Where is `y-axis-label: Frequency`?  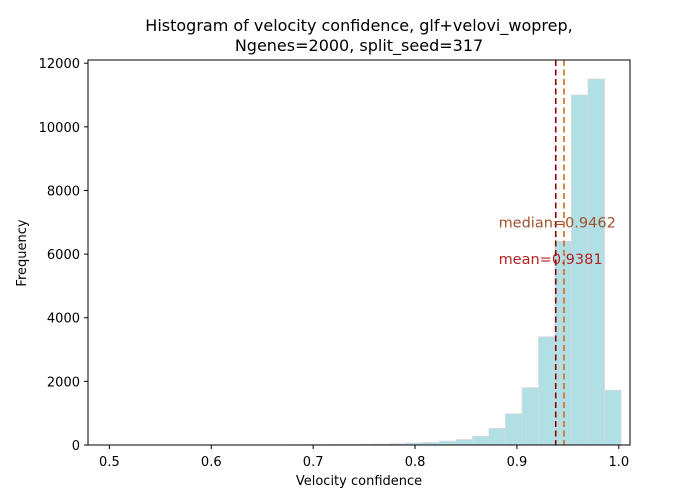
y-axis-label: Frequency is located at coordinates (22, 252).